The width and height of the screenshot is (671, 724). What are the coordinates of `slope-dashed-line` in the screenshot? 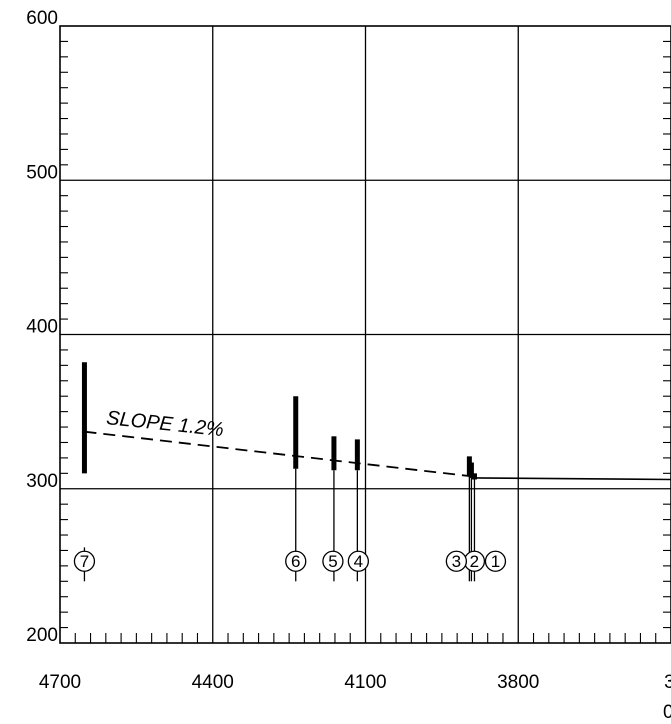 It's located at (278, 454).